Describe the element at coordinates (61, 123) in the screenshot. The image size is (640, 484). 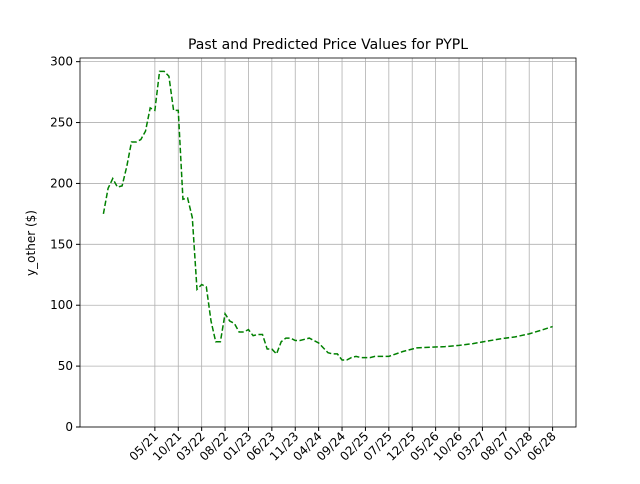
I see `y-tick-label: 250` at that location.